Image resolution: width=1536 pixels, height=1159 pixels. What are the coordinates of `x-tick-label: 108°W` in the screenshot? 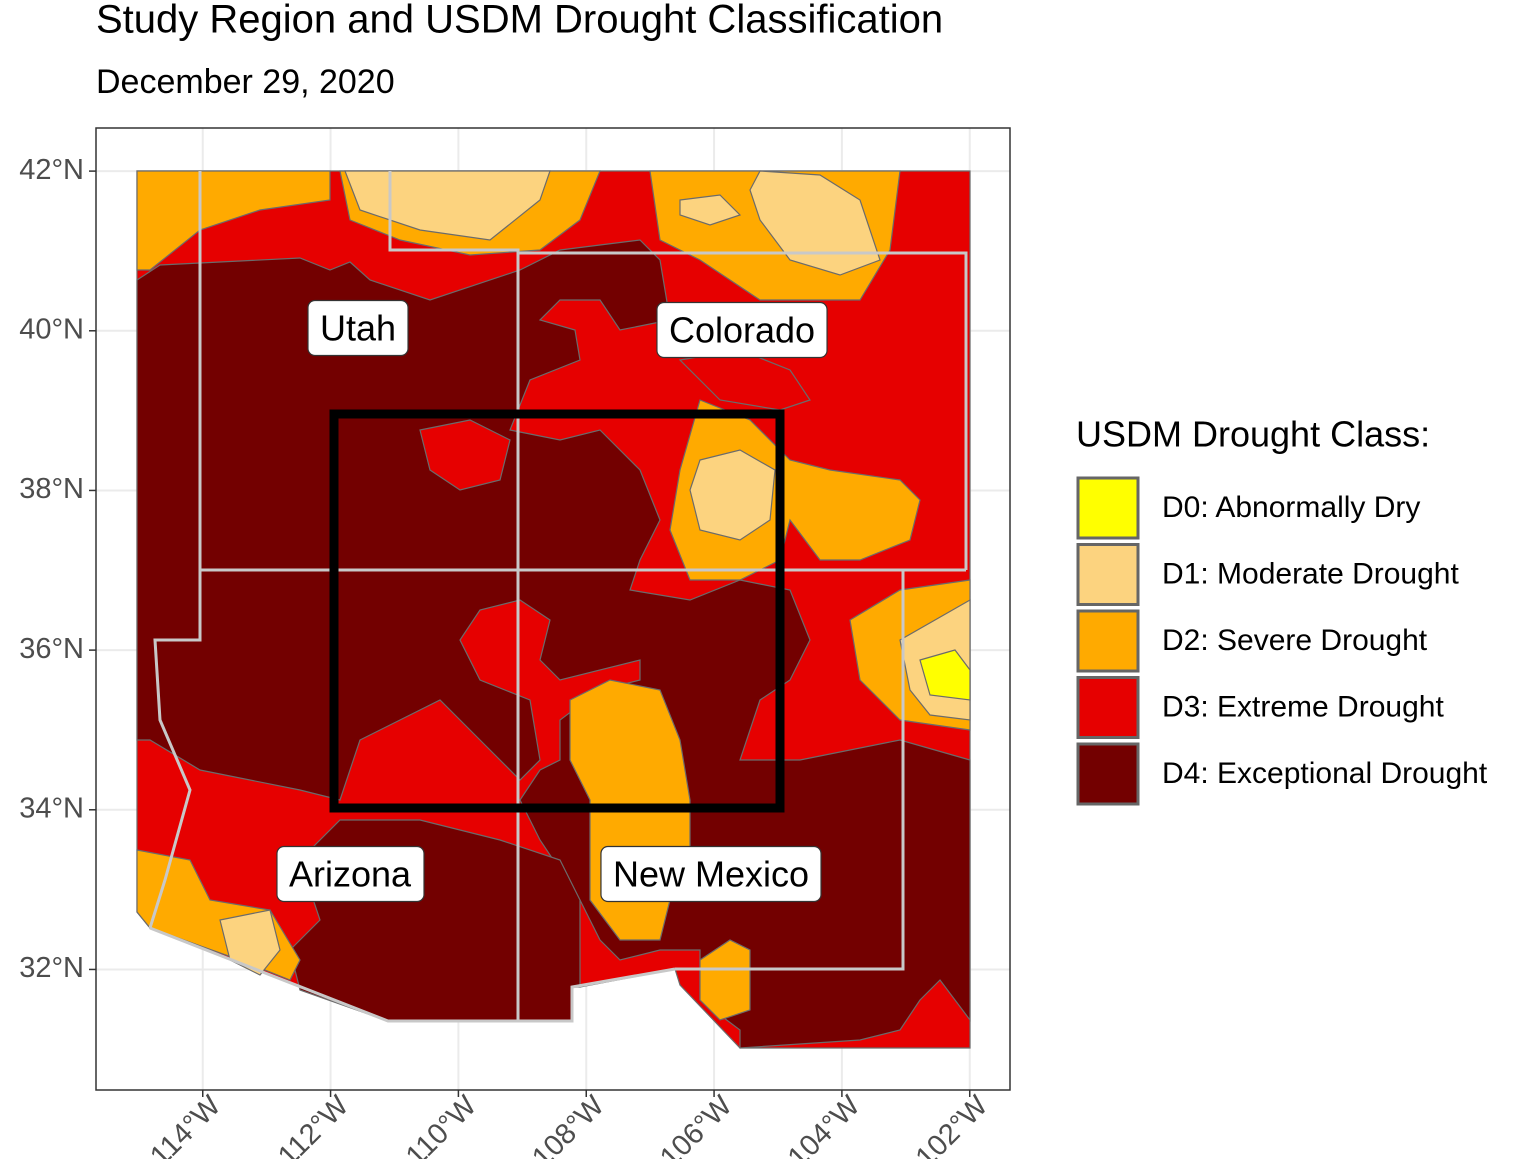 It's located at (568, 1124).